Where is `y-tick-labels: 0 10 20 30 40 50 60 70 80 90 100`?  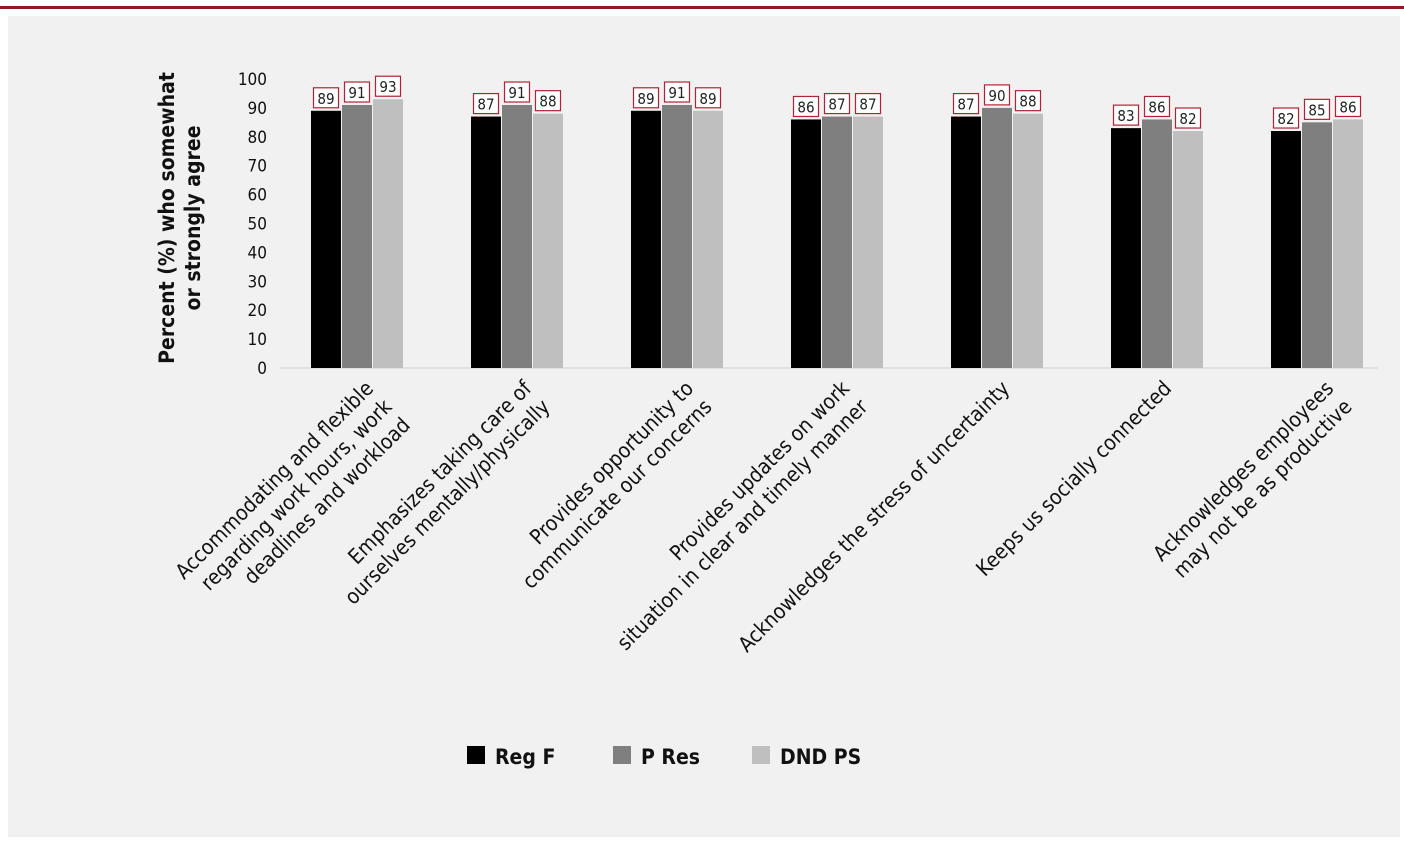
y-tick-labels: 0 10 20 30 40 50 60 70 80 90 100 is located at coordinates (252, 224).